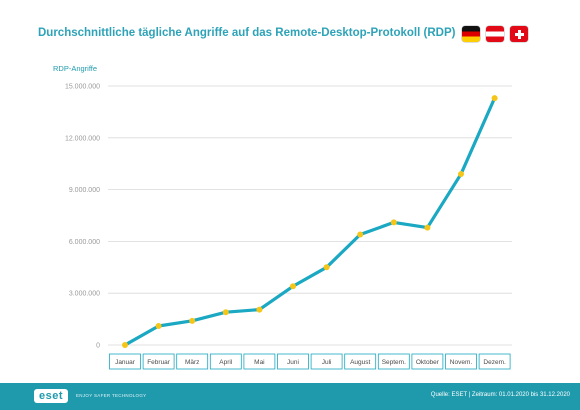 This screenshot has width=580, height=410. I want to click on flag-group, so click(495, 34).